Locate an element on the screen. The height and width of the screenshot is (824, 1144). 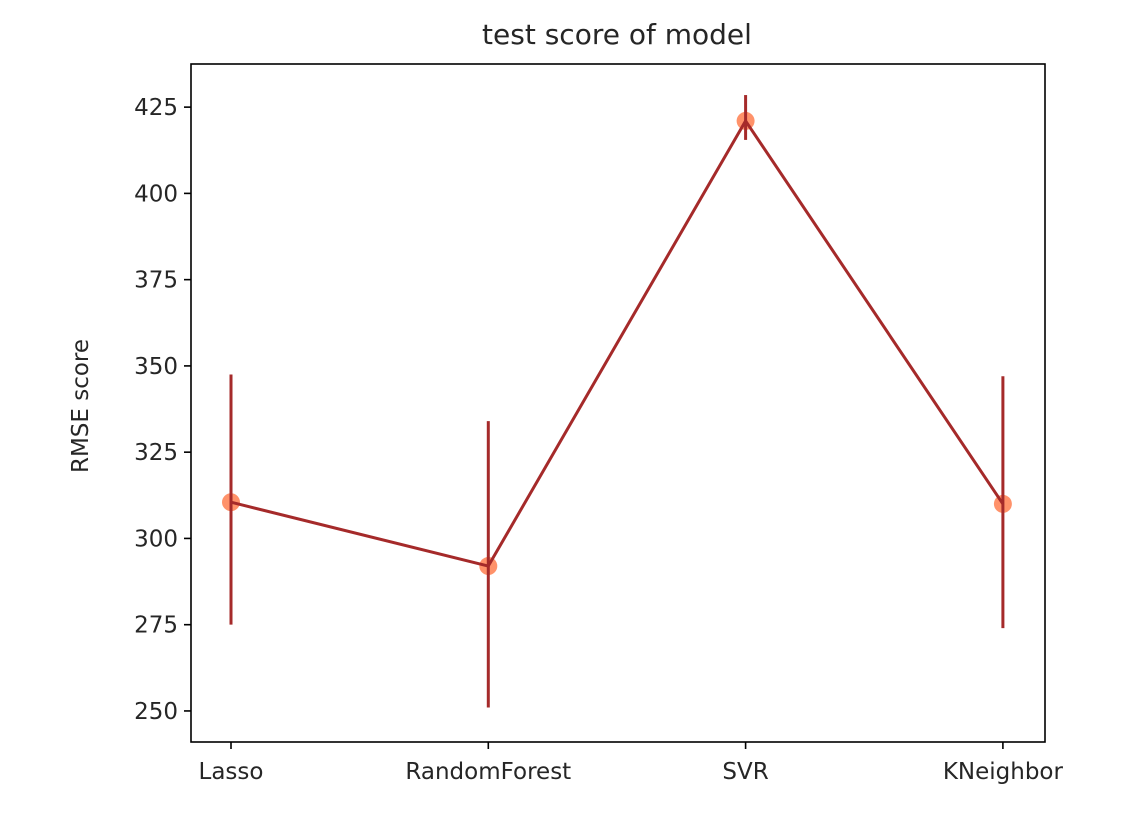
y-tick-label-325: 325 is located at coordinates (156, 453).